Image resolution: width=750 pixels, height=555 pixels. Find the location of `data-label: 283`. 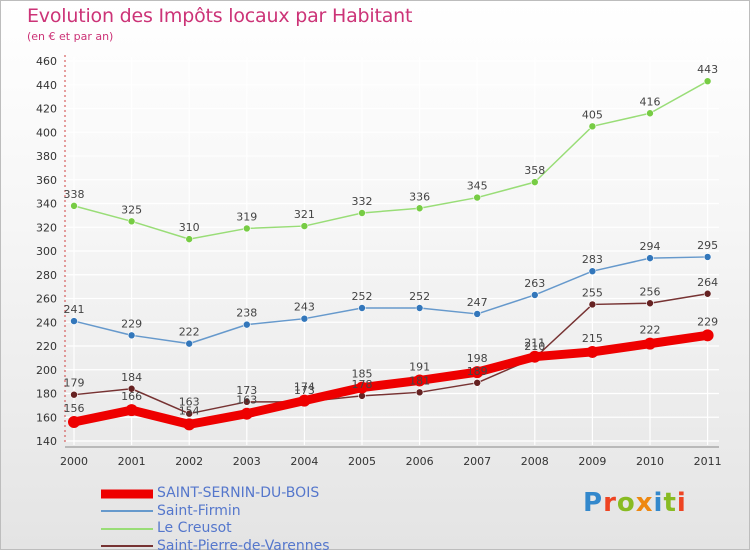

data-label: 283 is located at coordinates (592, 259).